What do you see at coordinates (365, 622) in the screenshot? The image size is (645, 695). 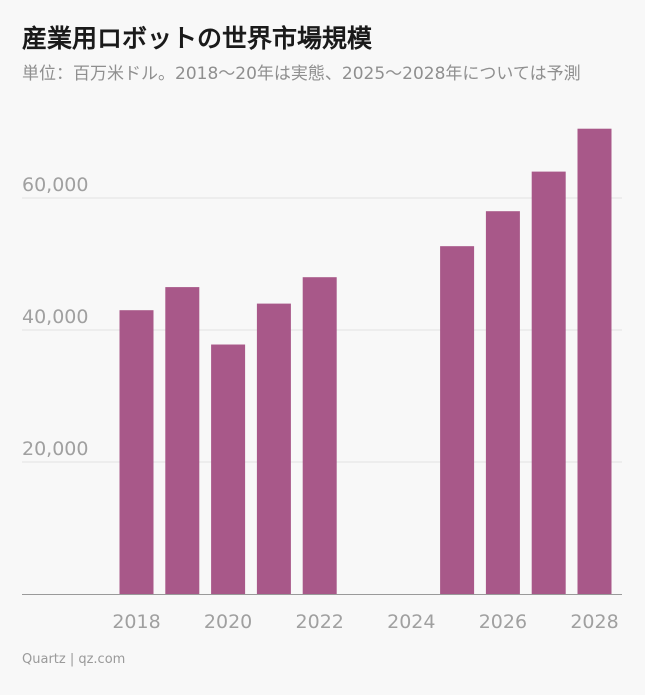 I see `x-tick-labels: 2018 2020 2022 2024 2026 2028` at bounding box center [365, 622].